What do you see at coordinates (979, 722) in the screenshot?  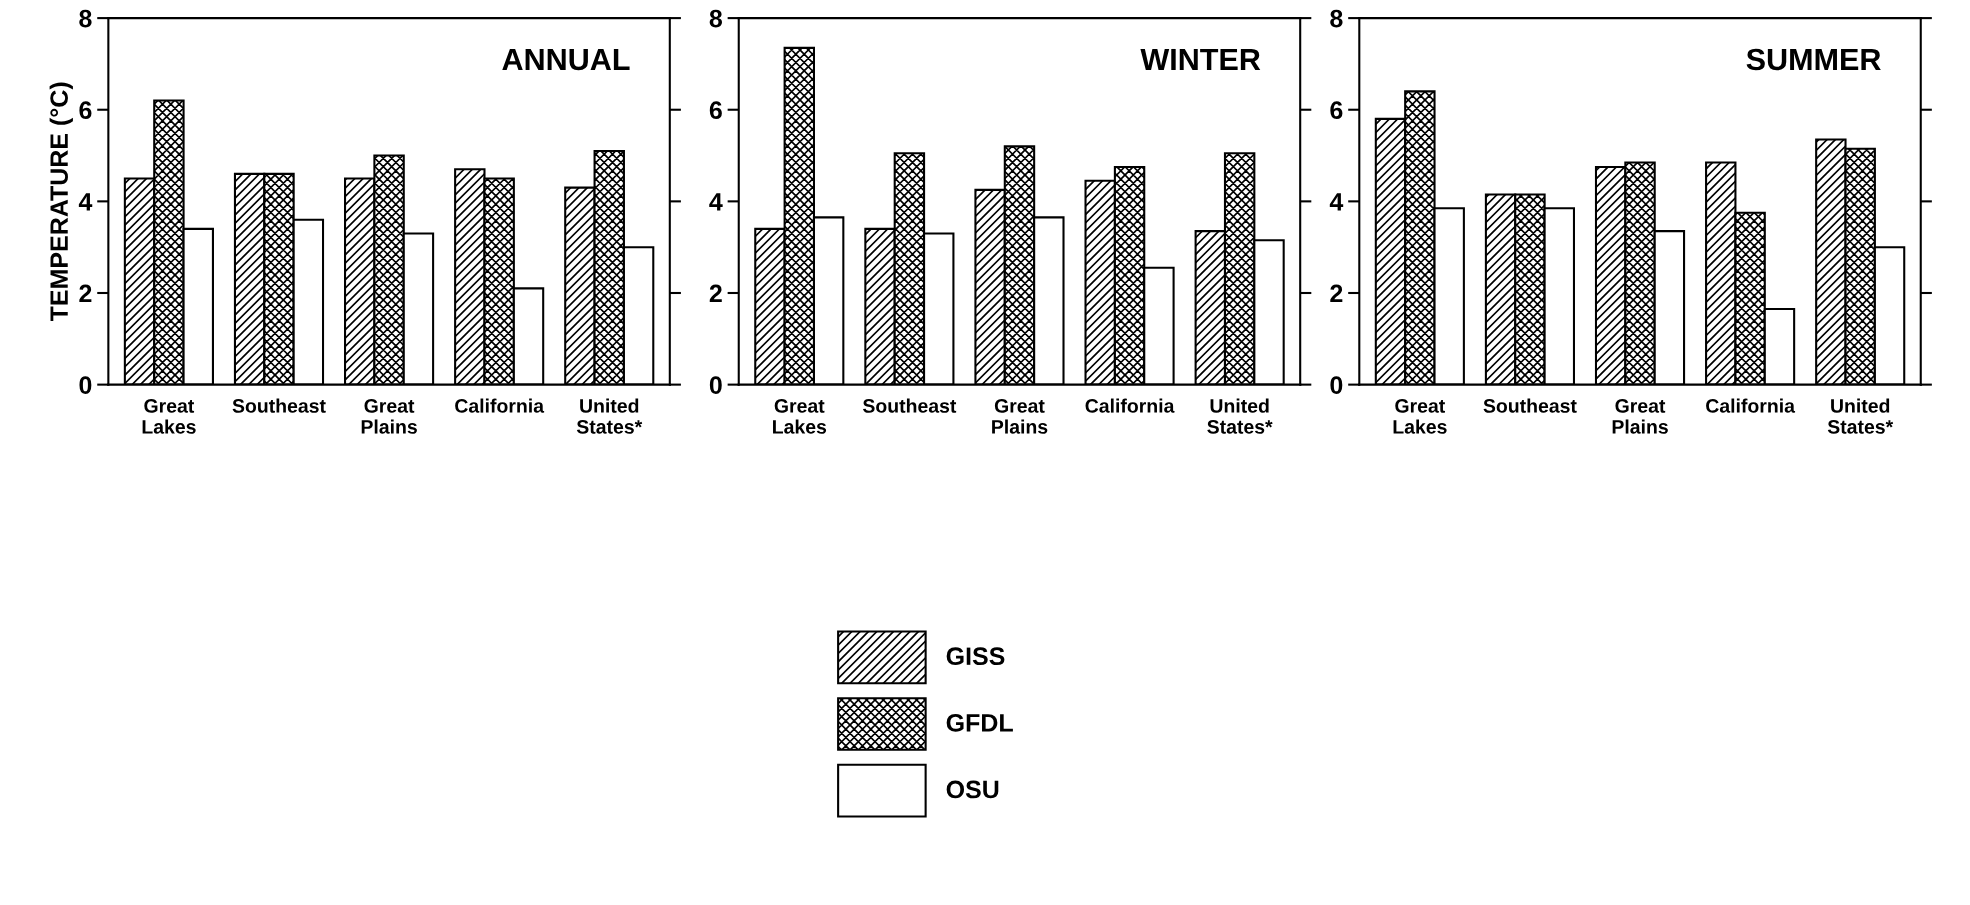 I see `legend-label: GFDL` at bounding box center [979, 722].